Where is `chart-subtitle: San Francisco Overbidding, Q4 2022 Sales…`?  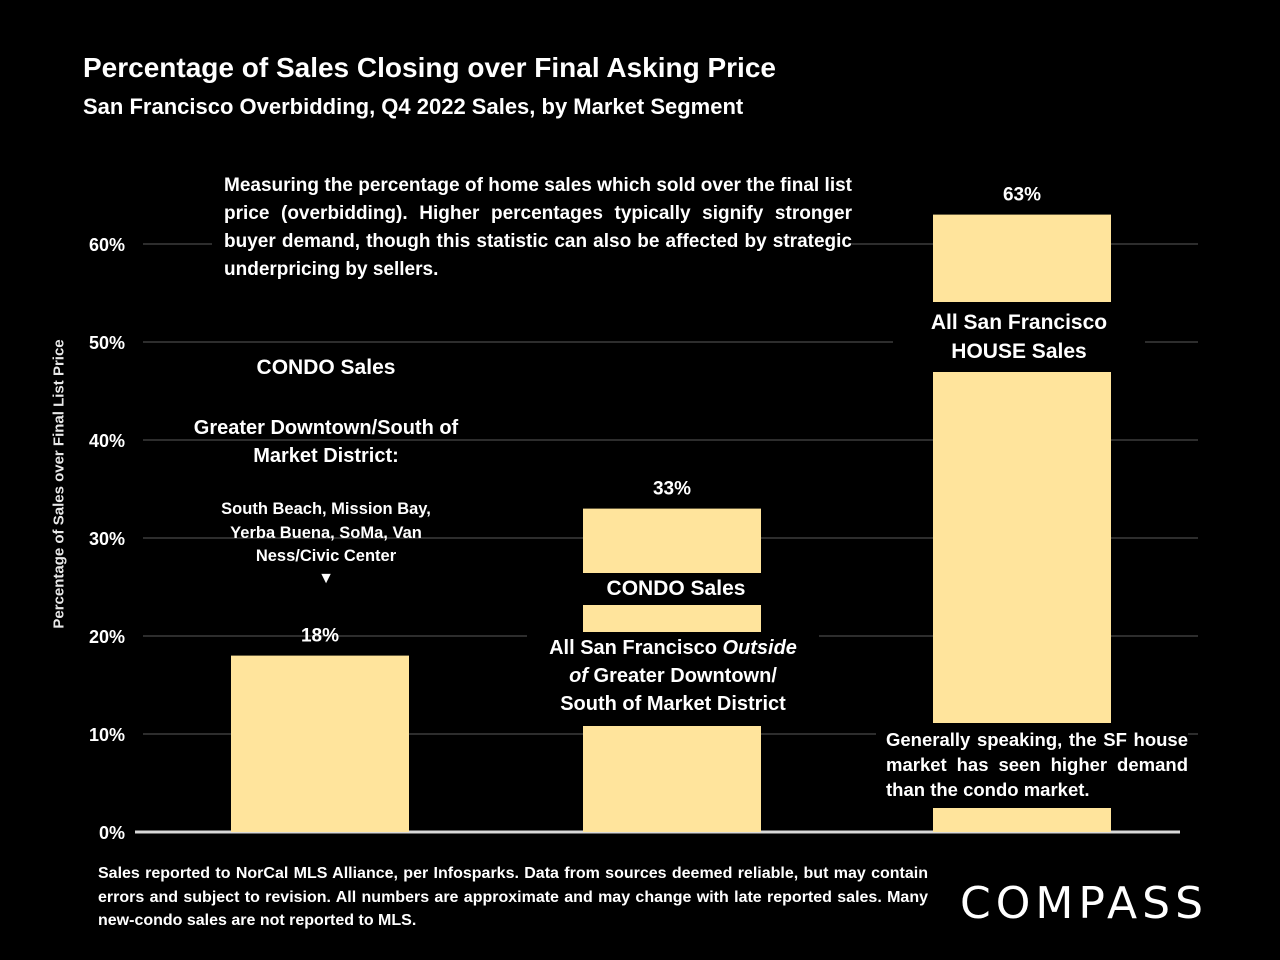
chart-subtitle: San Francisco Overbidding, Q4 2022 Sales… is located at coordinates (413, 106).